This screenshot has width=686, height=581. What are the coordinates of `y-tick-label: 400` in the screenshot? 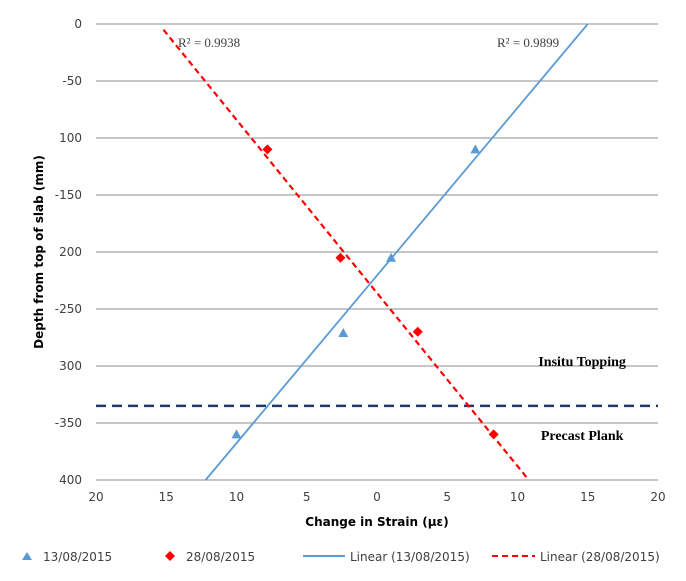 It's located at (70, 480).